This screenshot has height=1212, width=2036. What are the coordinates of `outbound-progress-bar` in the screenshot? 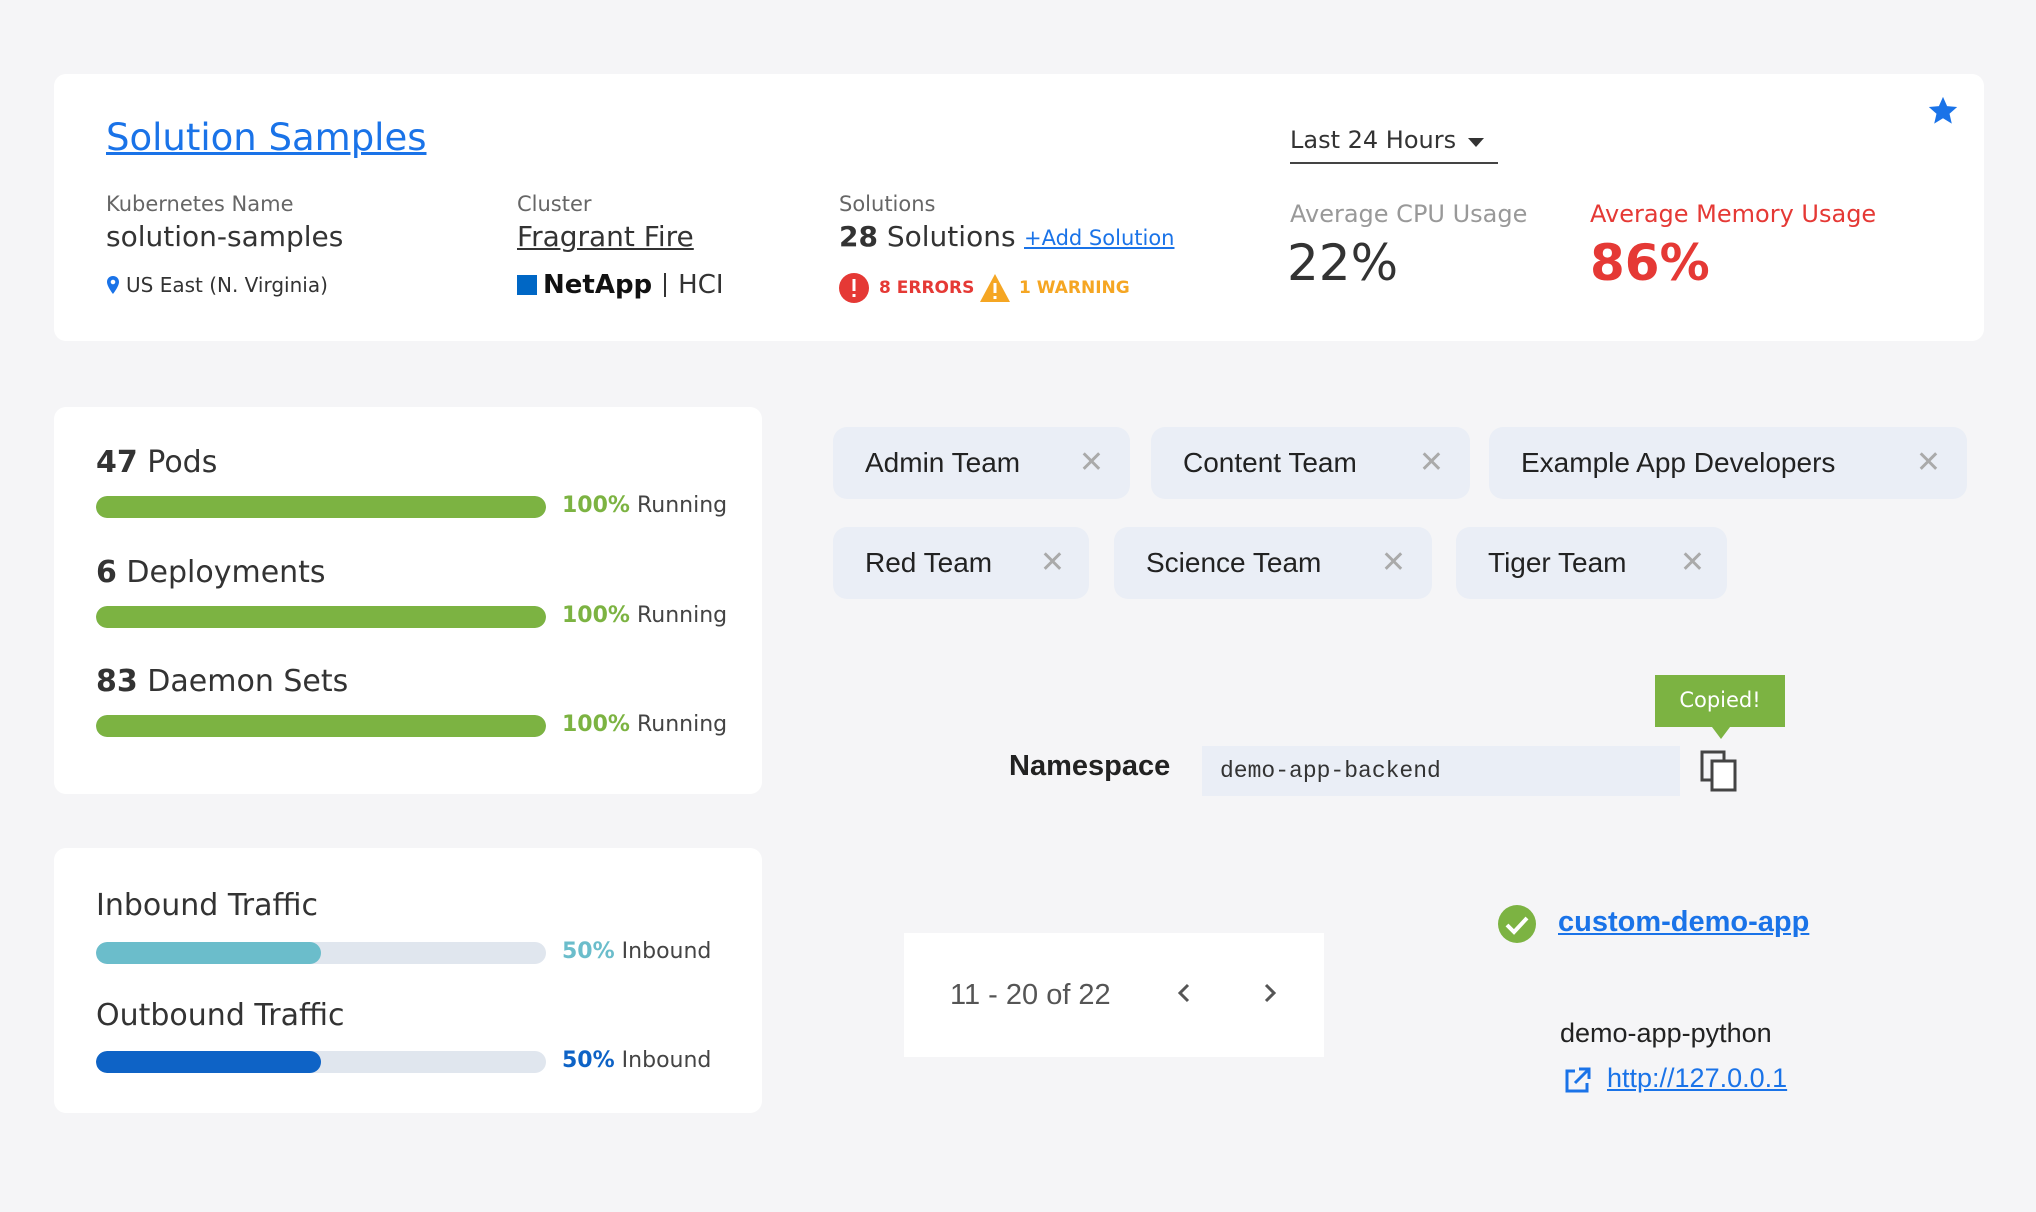 It's located at (321, 1062).